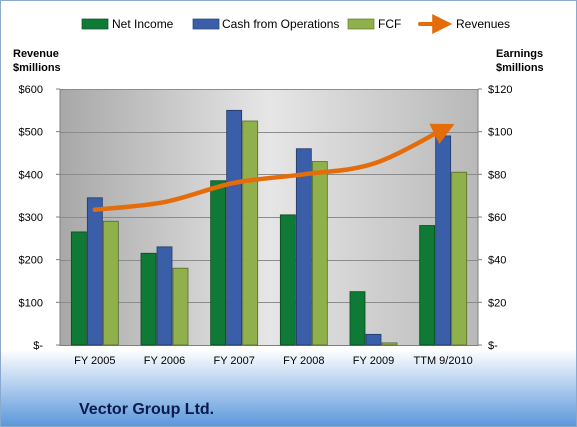 Image resolution: width=577 pixels, height=427 pixels. I want to click on x-tick-label-fy-2009: FY 2009, so click(373, 361).